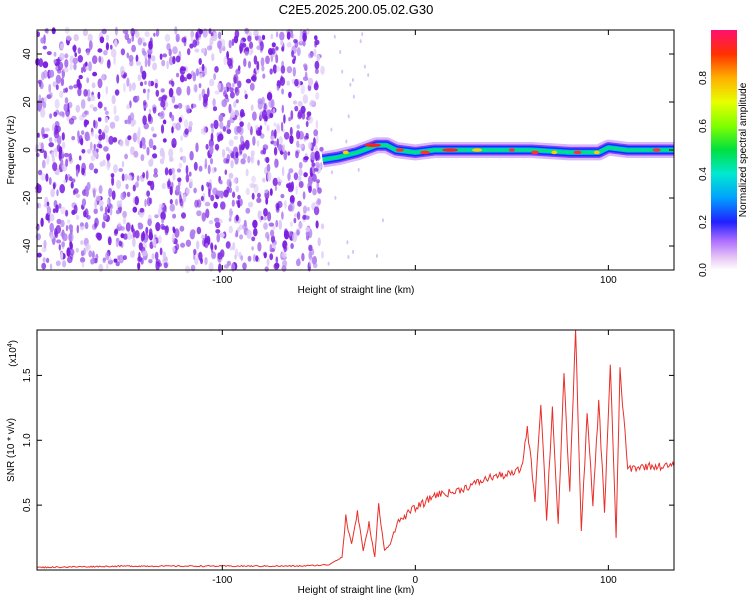  I want to click on x-tick-label: -100, so click(222, 580).